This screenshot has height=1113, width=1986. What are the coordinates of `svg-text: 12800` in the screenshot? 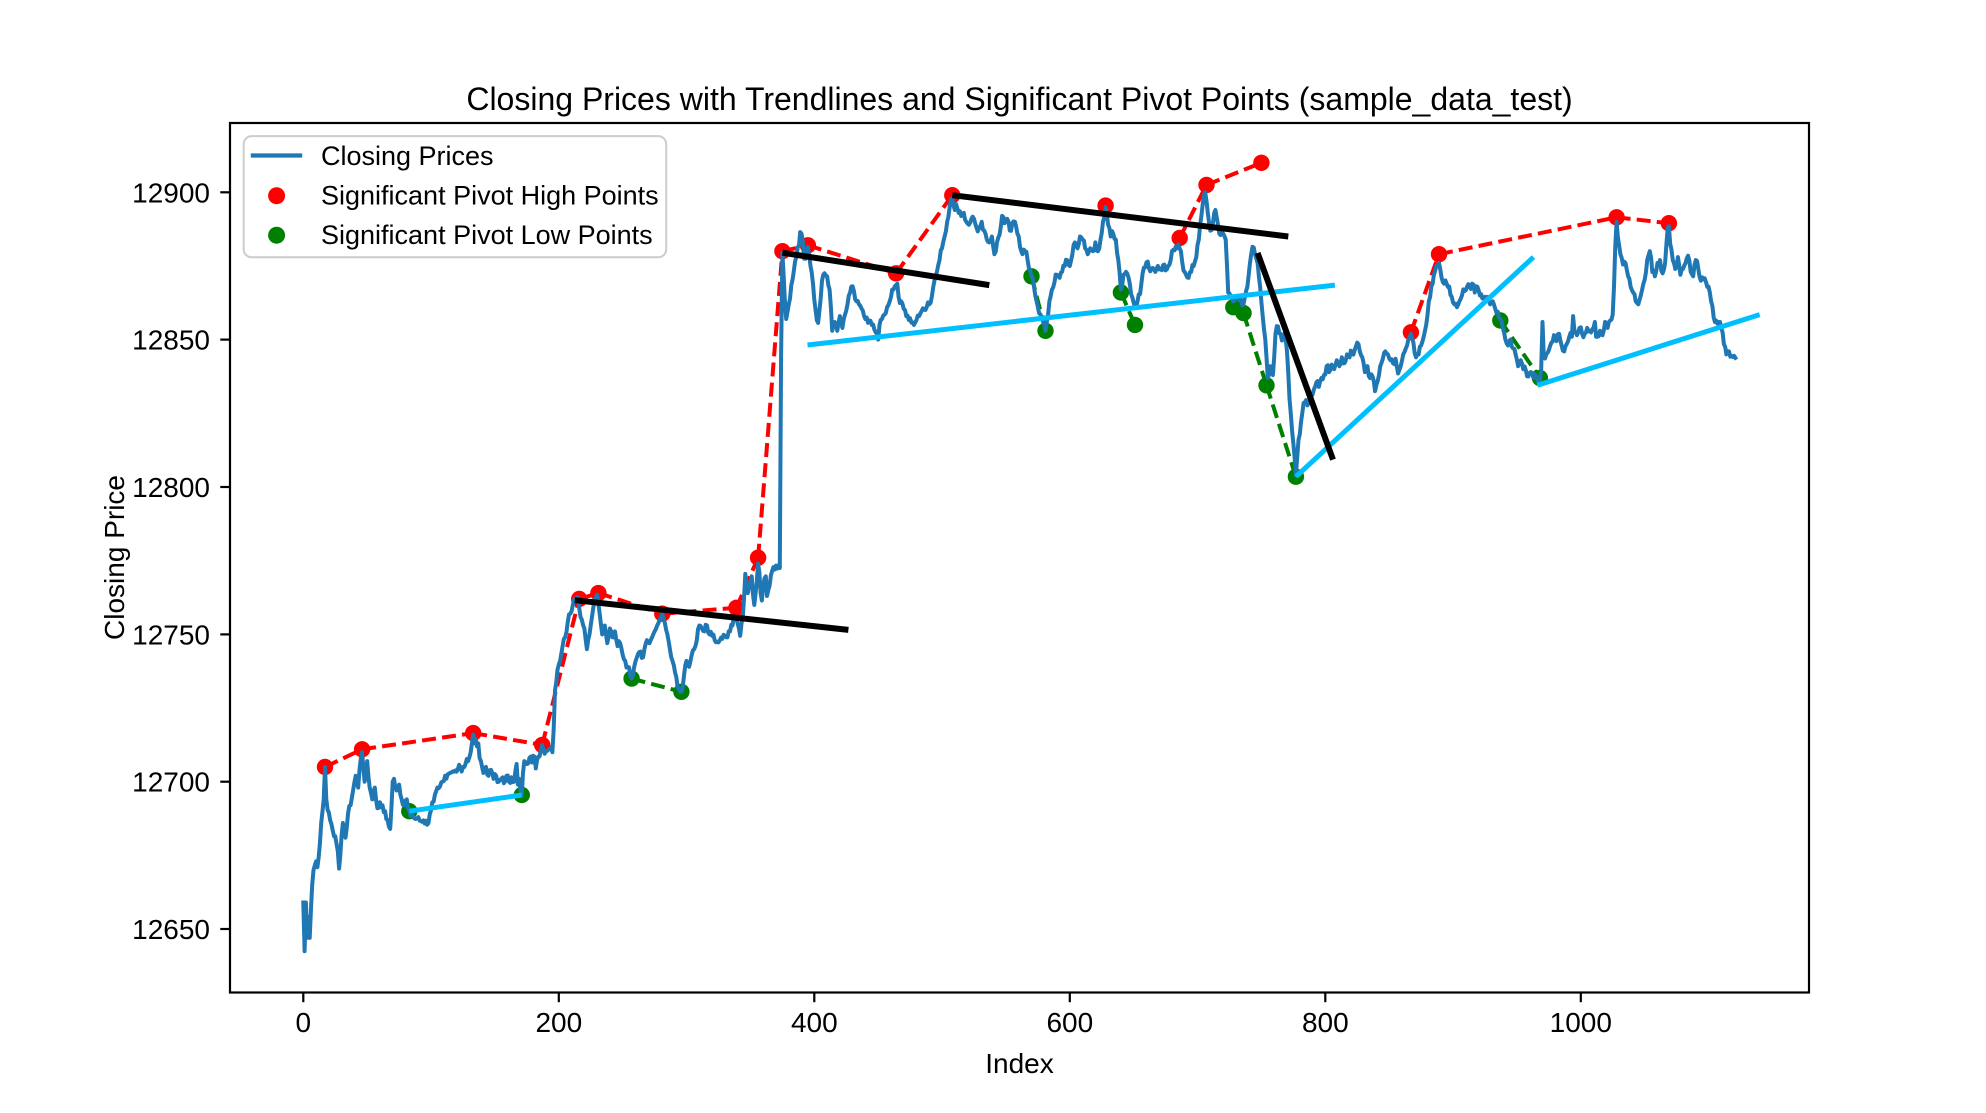 It's located at (171, 487).